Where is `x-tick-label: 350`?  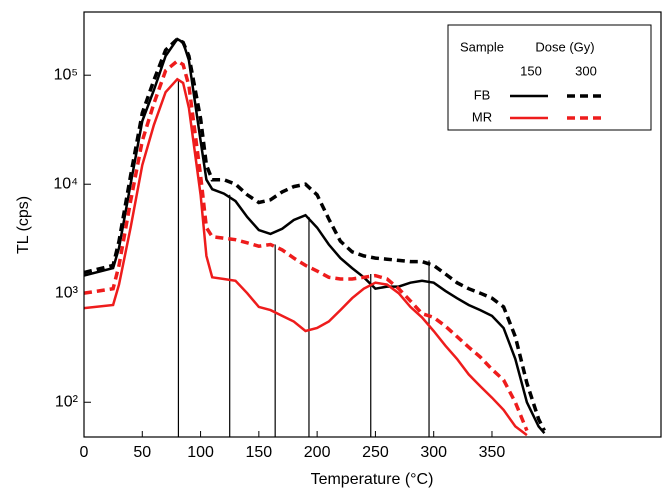 x-tick-label: 350 is located at coordinates (492, 452).